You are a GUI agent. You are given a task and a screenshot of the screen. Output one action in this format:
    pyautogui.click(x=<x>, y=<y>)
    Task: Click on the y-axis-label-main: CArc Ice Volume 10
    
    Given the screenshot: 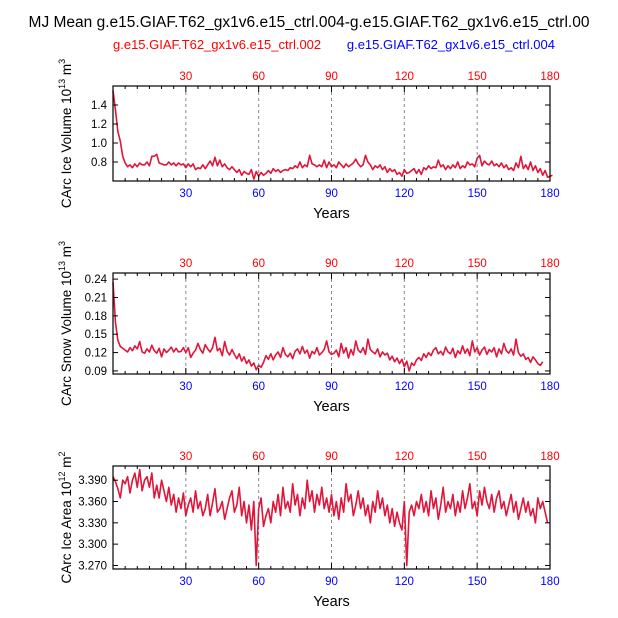 What is the action you would take?
    pyautogui.click(x=66, y=148)
    